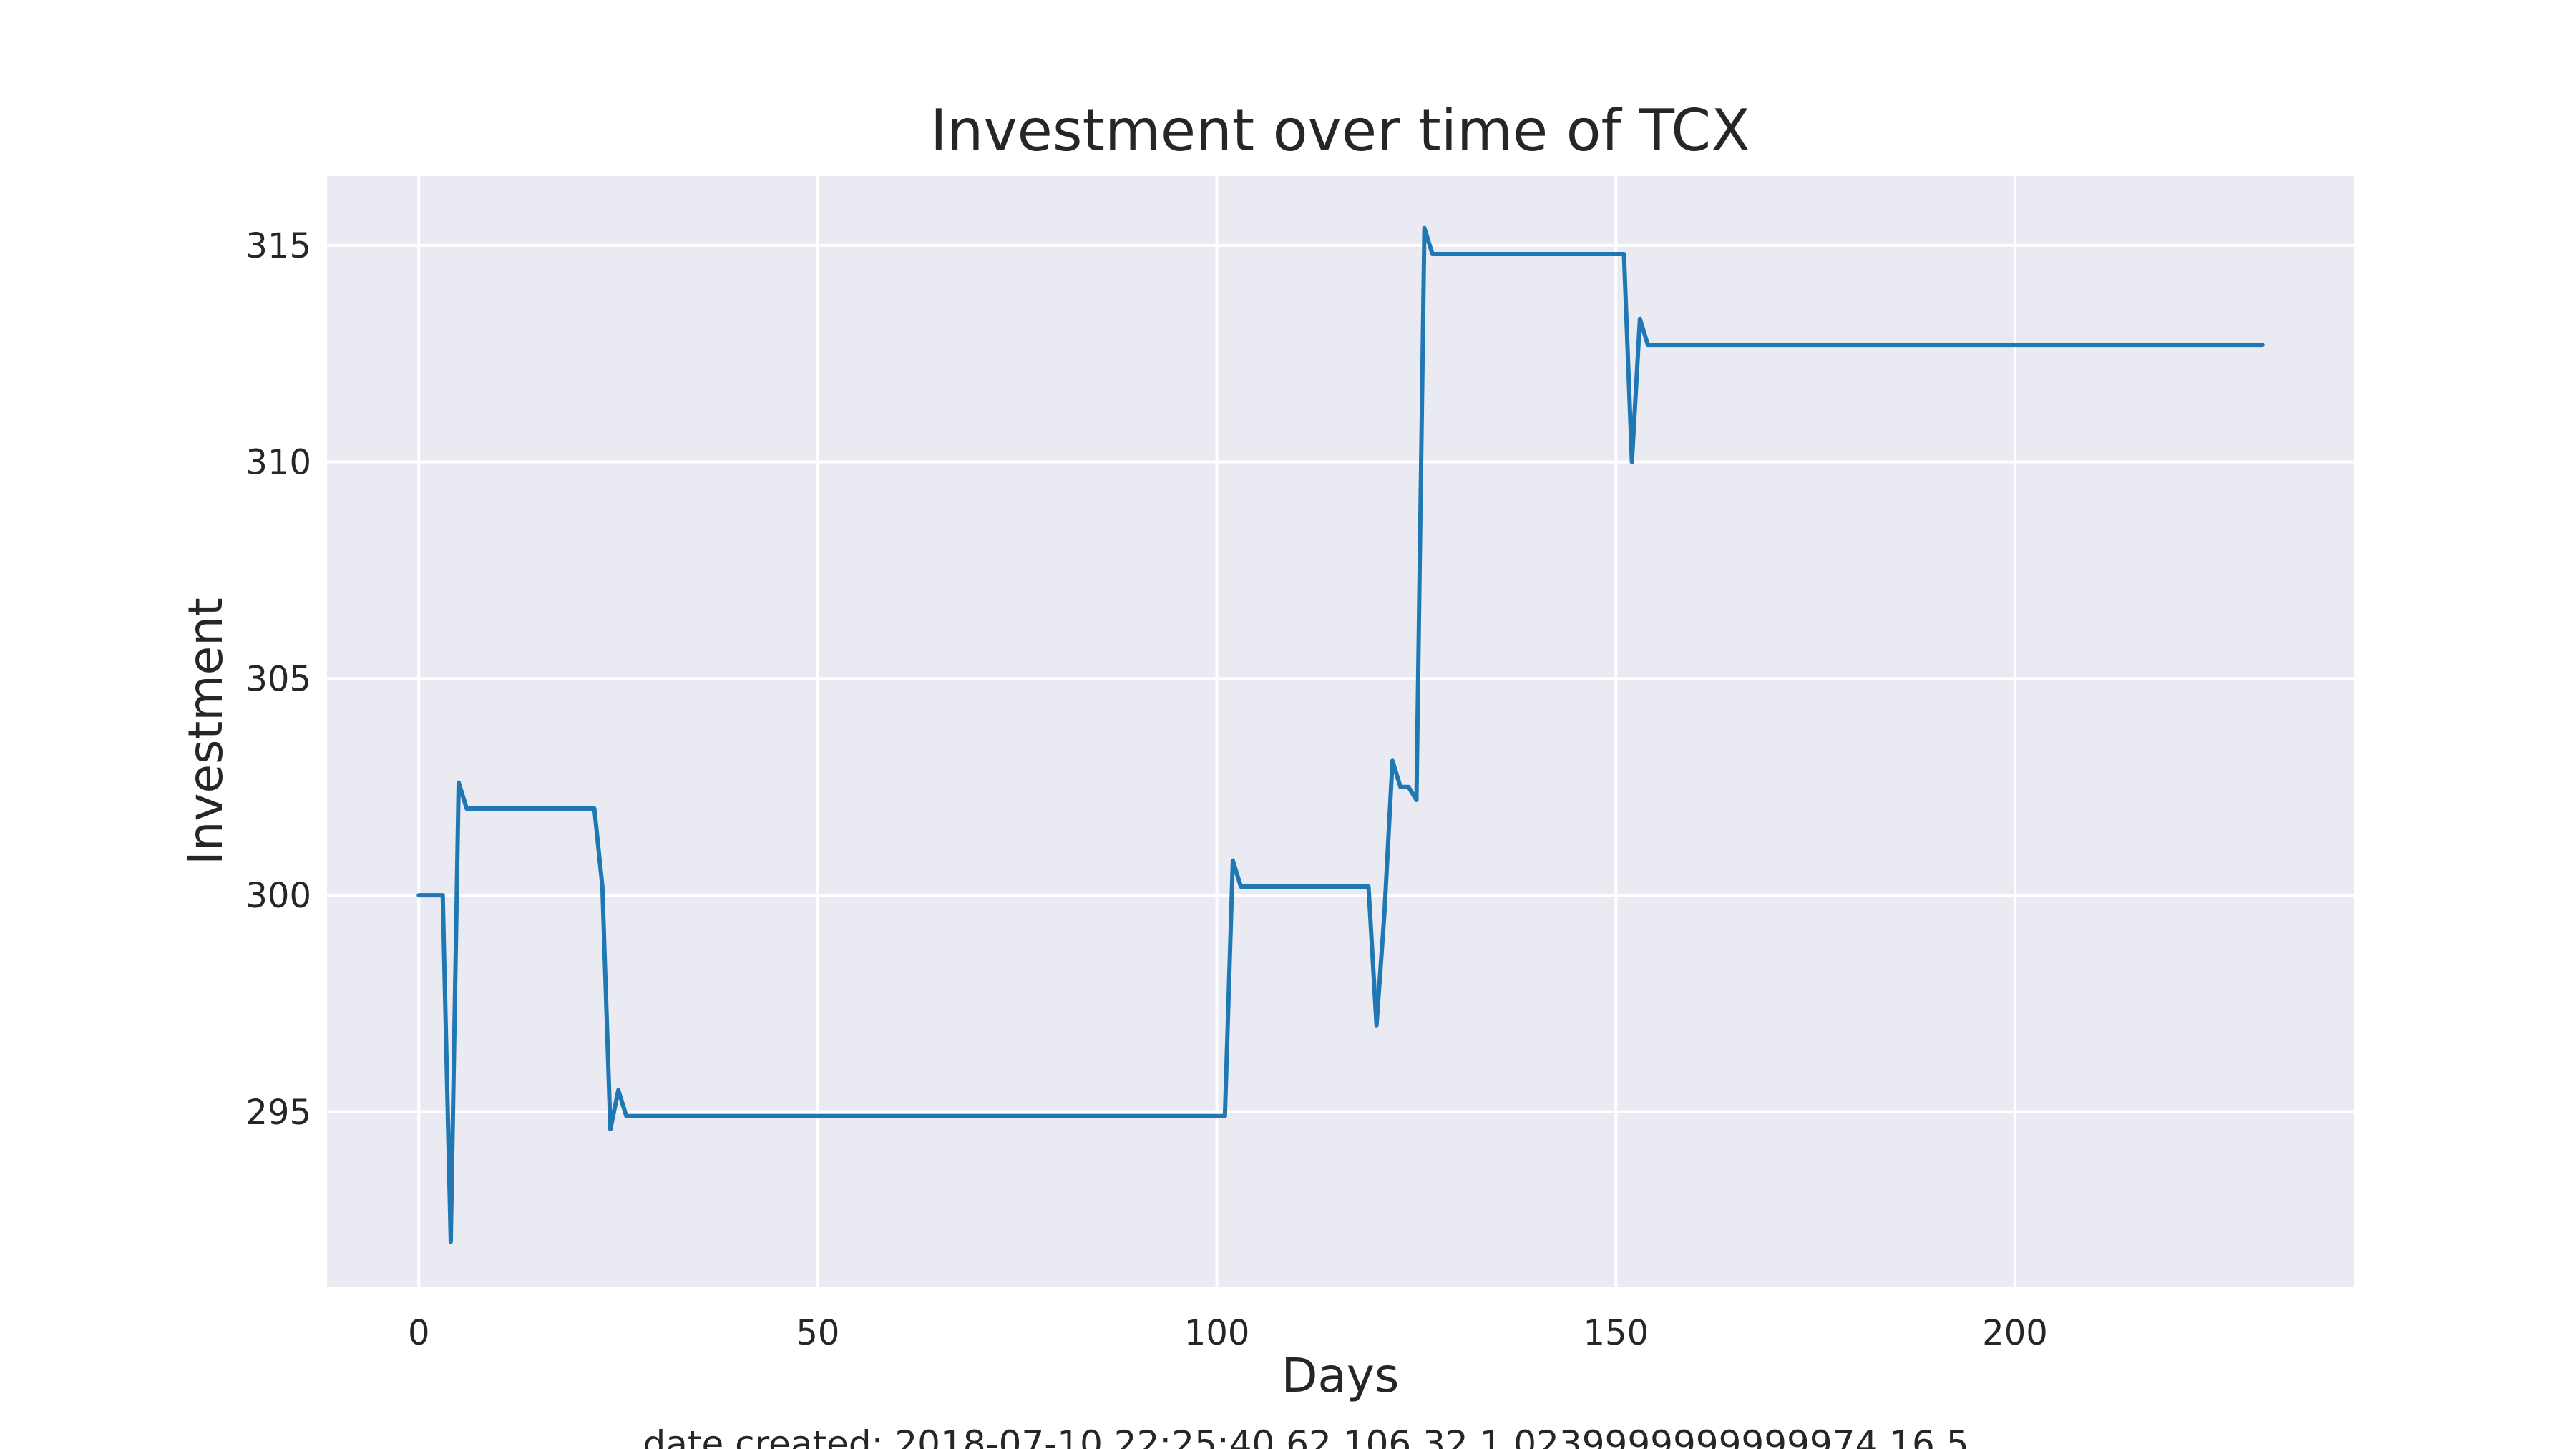 The image size is (2576, 1449). I want to click on x-axis-ticks: 0 50 100 150 200, so click(1228, 1333).